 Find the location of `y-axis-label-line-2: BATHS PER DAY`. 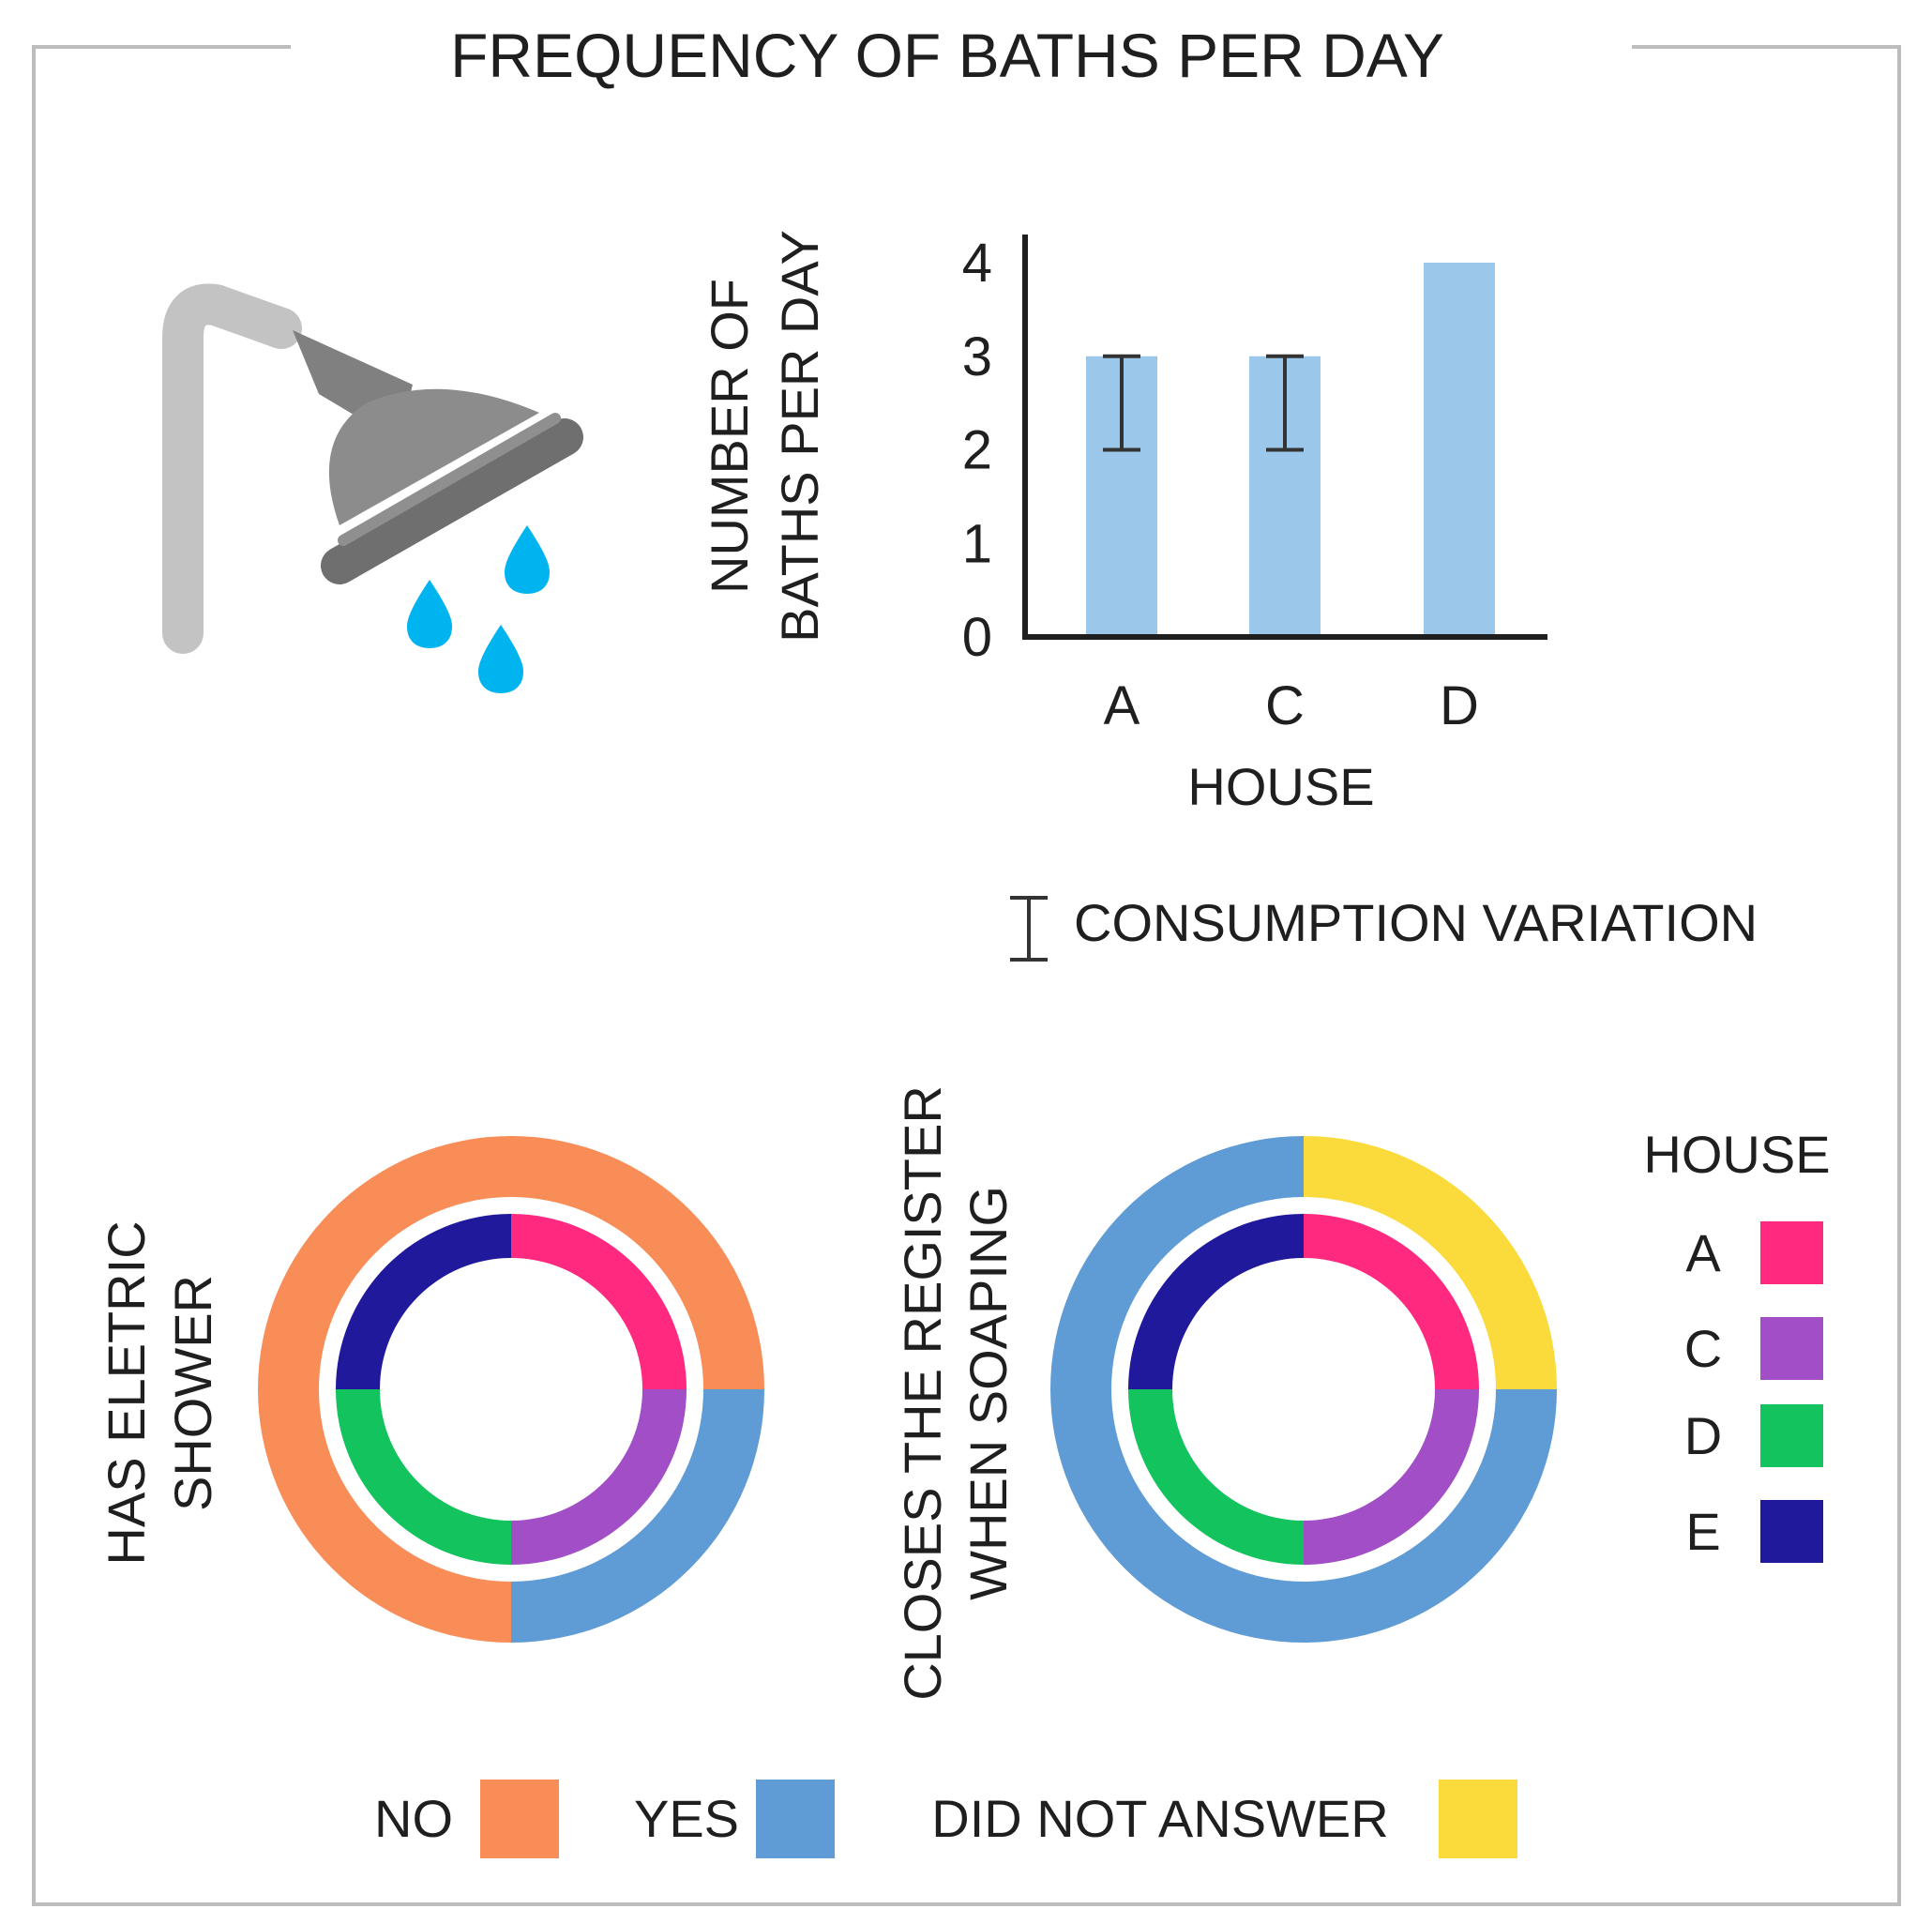

y-axis-label-line-2: BATHS PER DAY is located at coordinates (799, 436).